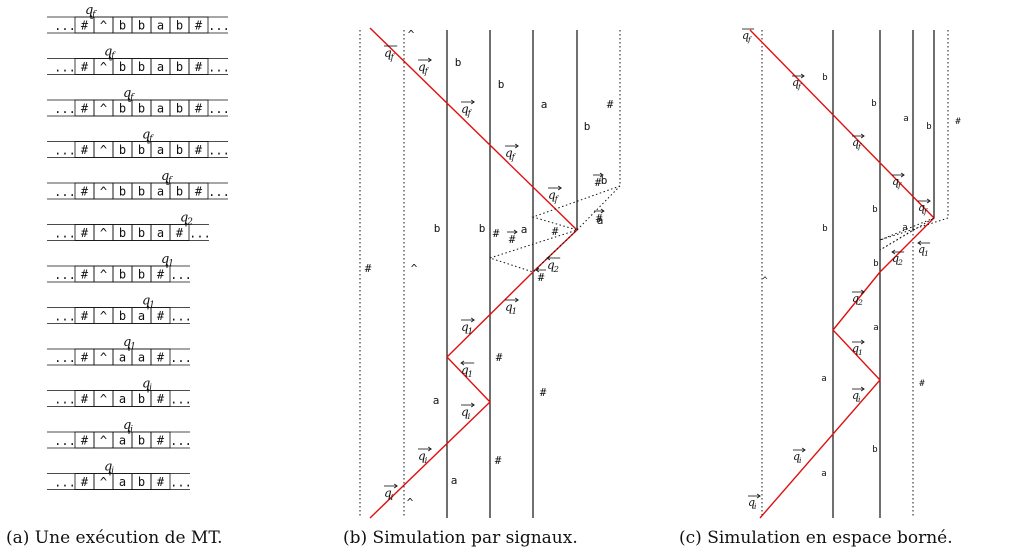 The width and height of the screenshot is (1020, 558). Describe the element at coordinates (554, 229) in the screenshot. I see `b-dotted-signals` at that location.